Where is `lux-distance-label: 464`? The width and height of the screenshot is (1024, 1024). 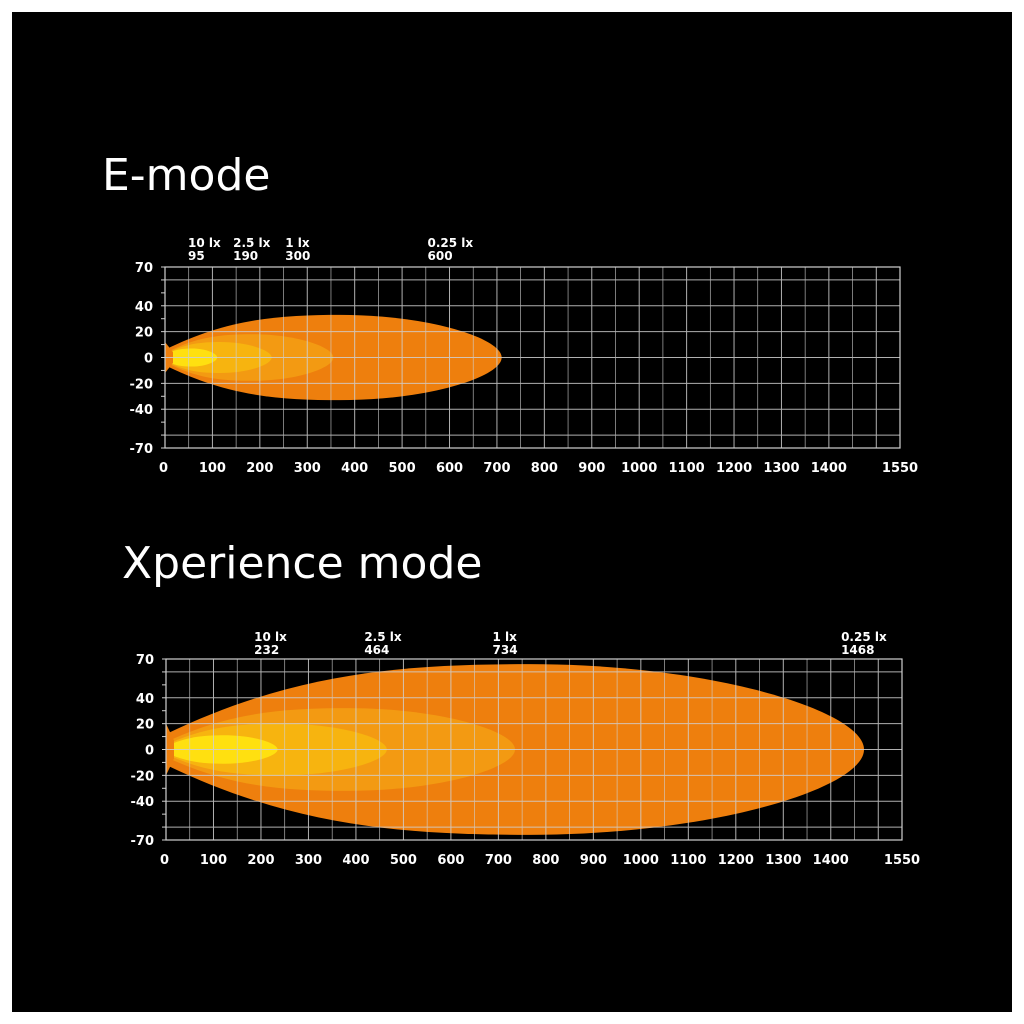 lux-distance-label: 464 is located at coordinates (376, 650).